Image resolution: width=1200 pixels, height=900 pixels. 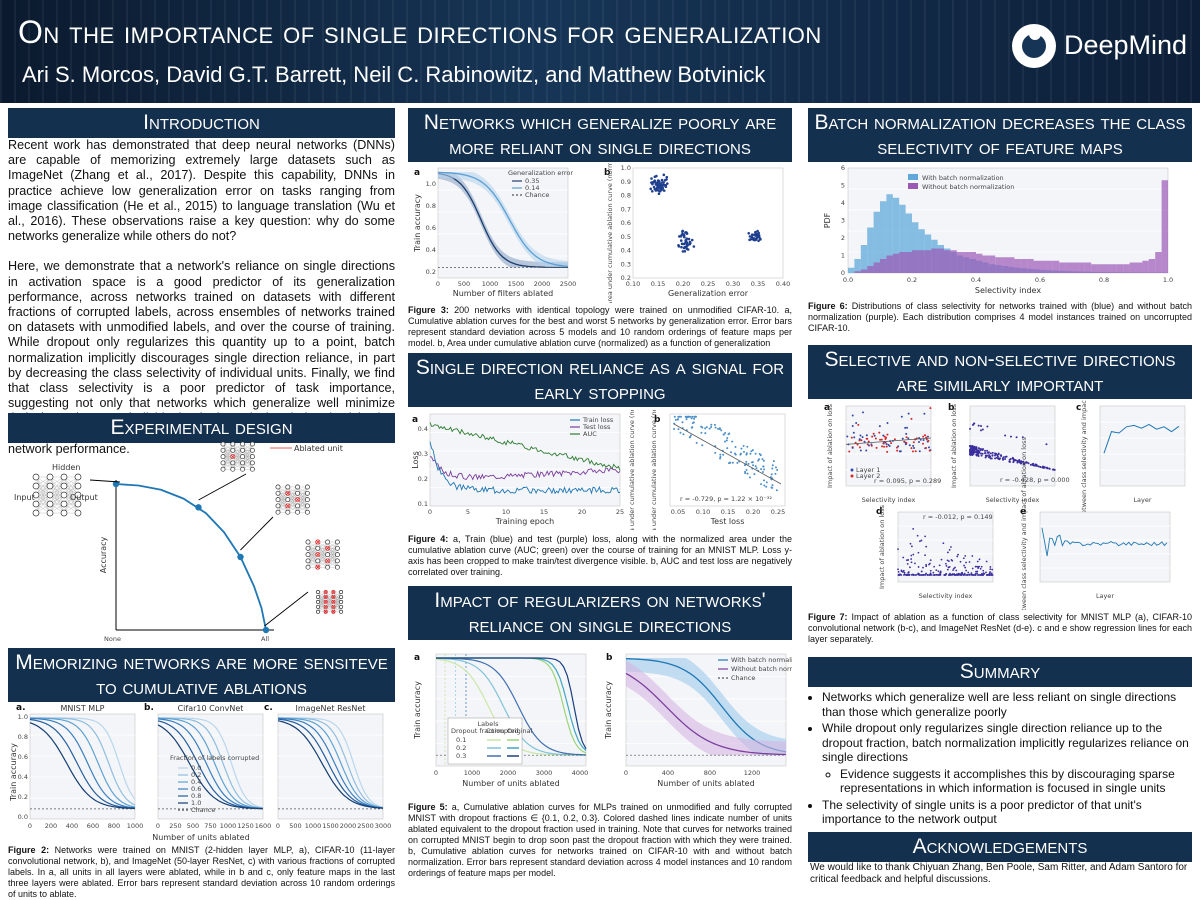 I want to click on design-y-label: Accuracy, so click(x=103, y=554).